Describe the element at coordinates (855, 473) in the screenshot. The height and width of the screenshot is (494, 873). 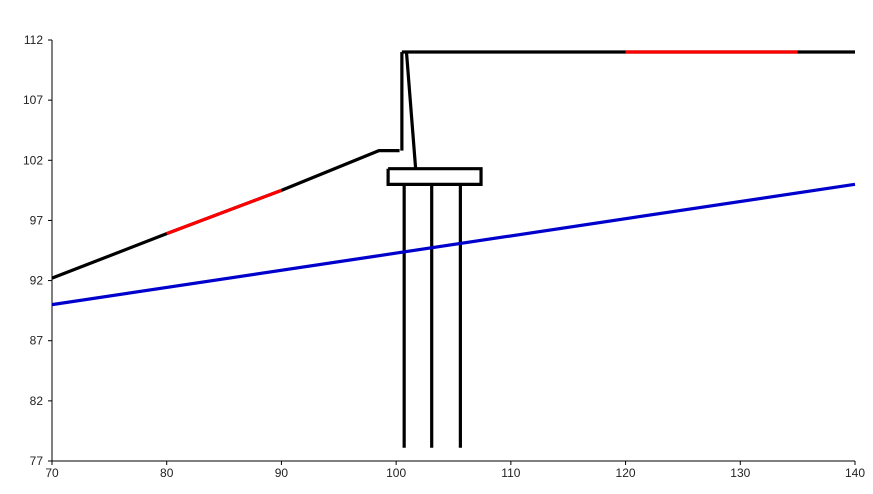
I see `x-tick-label: 140` at that location.